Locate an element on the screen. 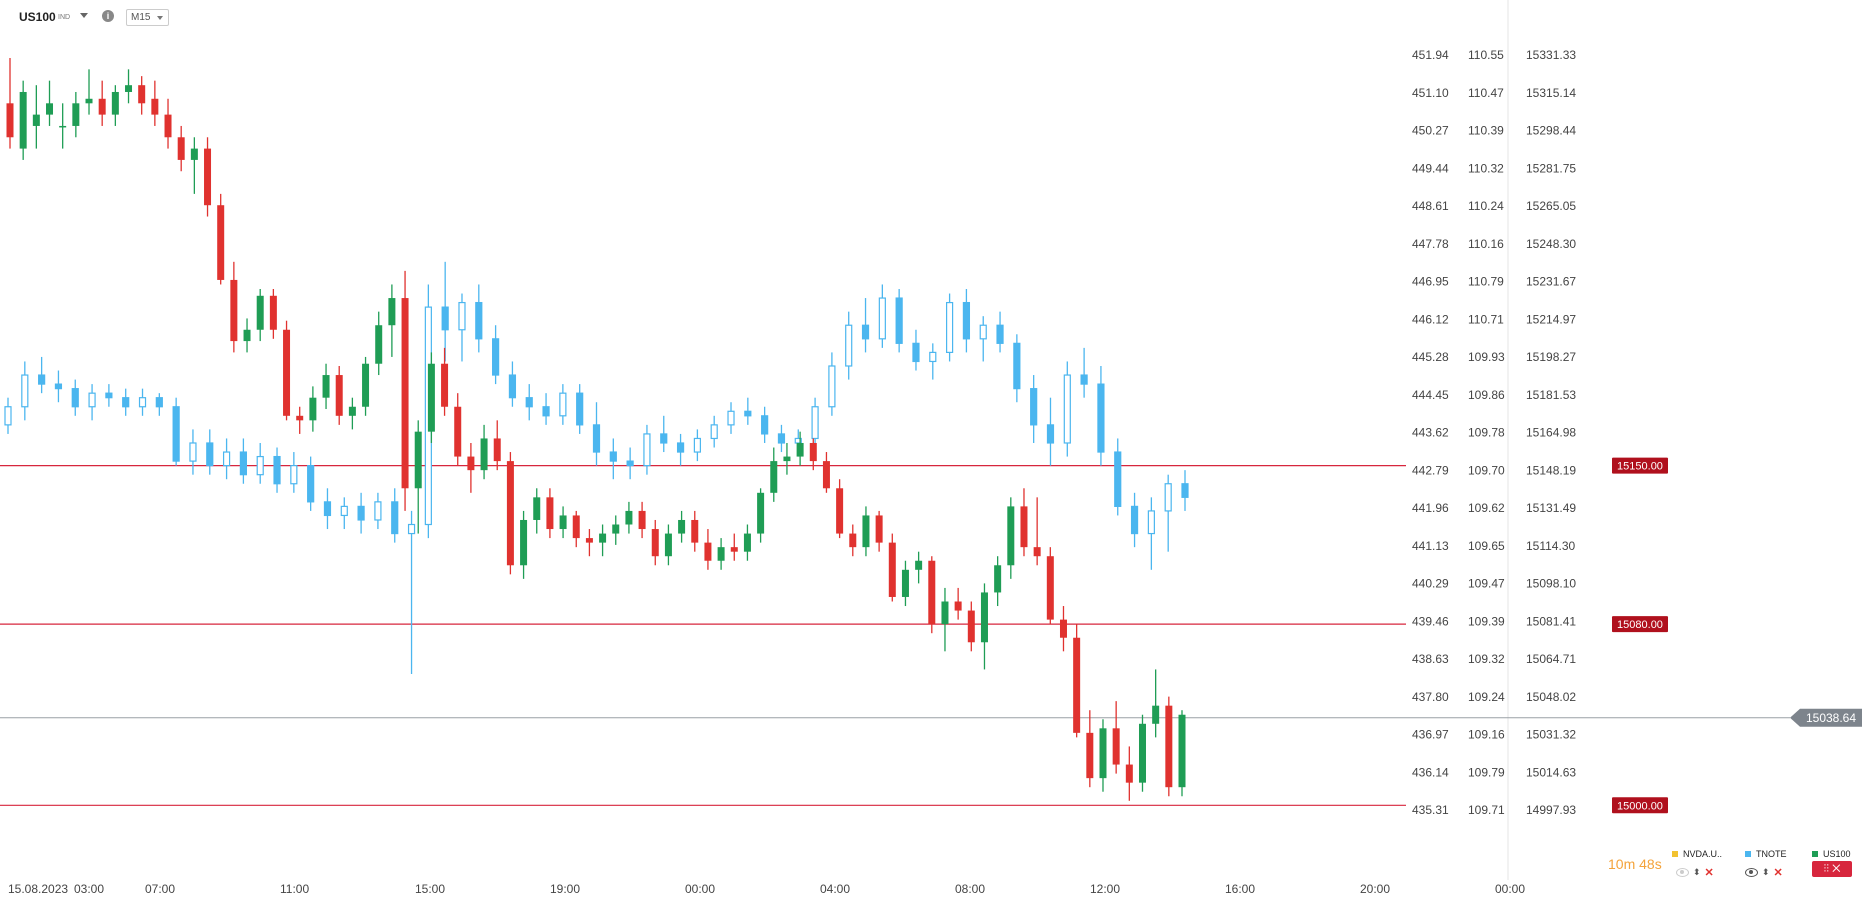 This screenshot has width=1866, height=909. tick-label-axis1: 444.45 is located at coordinates (1430, 395).